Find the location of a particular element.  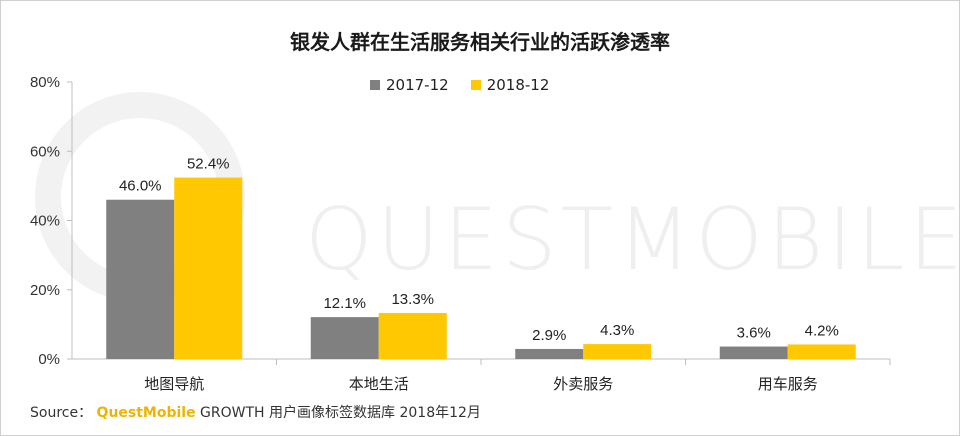

legend-item-2018: 2018-12 is located at coordinates (510, 85).